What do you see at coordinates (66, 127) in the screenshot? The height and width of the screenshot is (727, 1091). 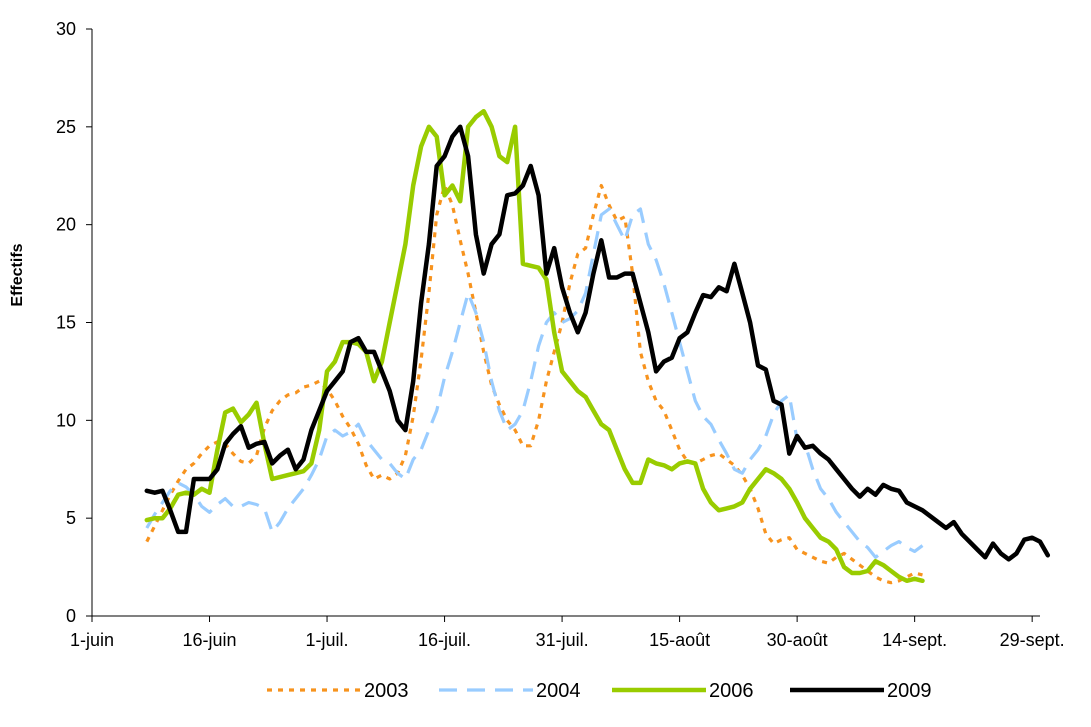 I see `y-tick-label: 25` at bounding box center [66, 127].